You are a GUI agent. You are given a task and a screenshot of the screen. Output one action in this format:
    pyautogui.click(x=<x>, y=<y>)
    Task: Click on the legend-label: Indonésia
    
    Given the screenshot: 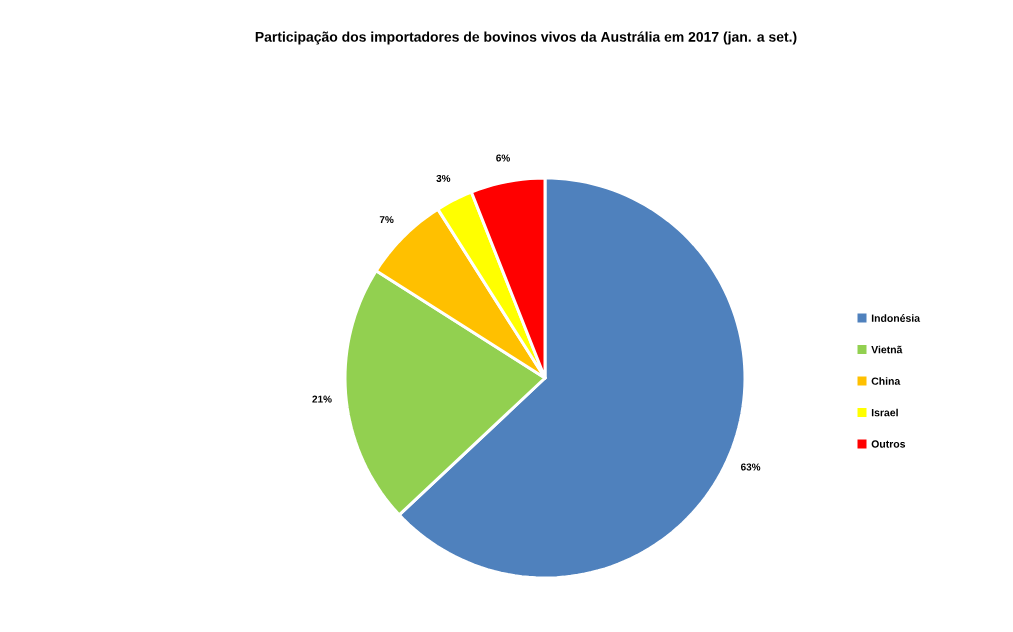 What is the action you would take?
    pyautogui.click(x=896, y=318)
    